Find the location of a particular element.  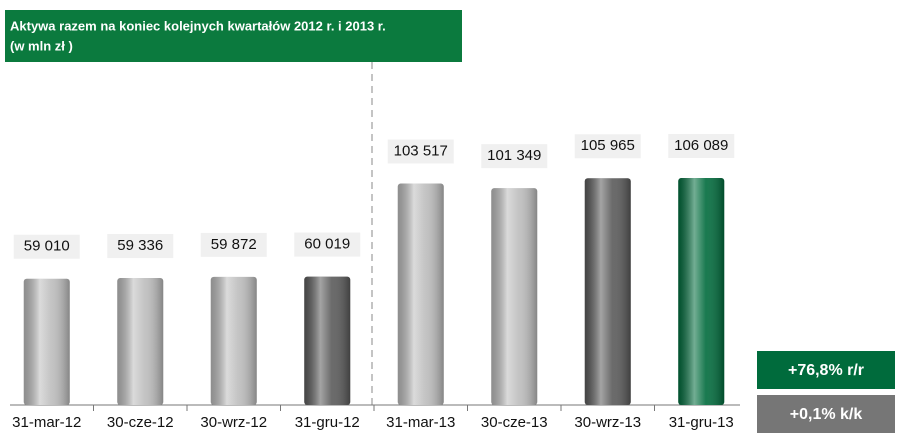

value-label: 59 872 is located at coordinates (234, 244).